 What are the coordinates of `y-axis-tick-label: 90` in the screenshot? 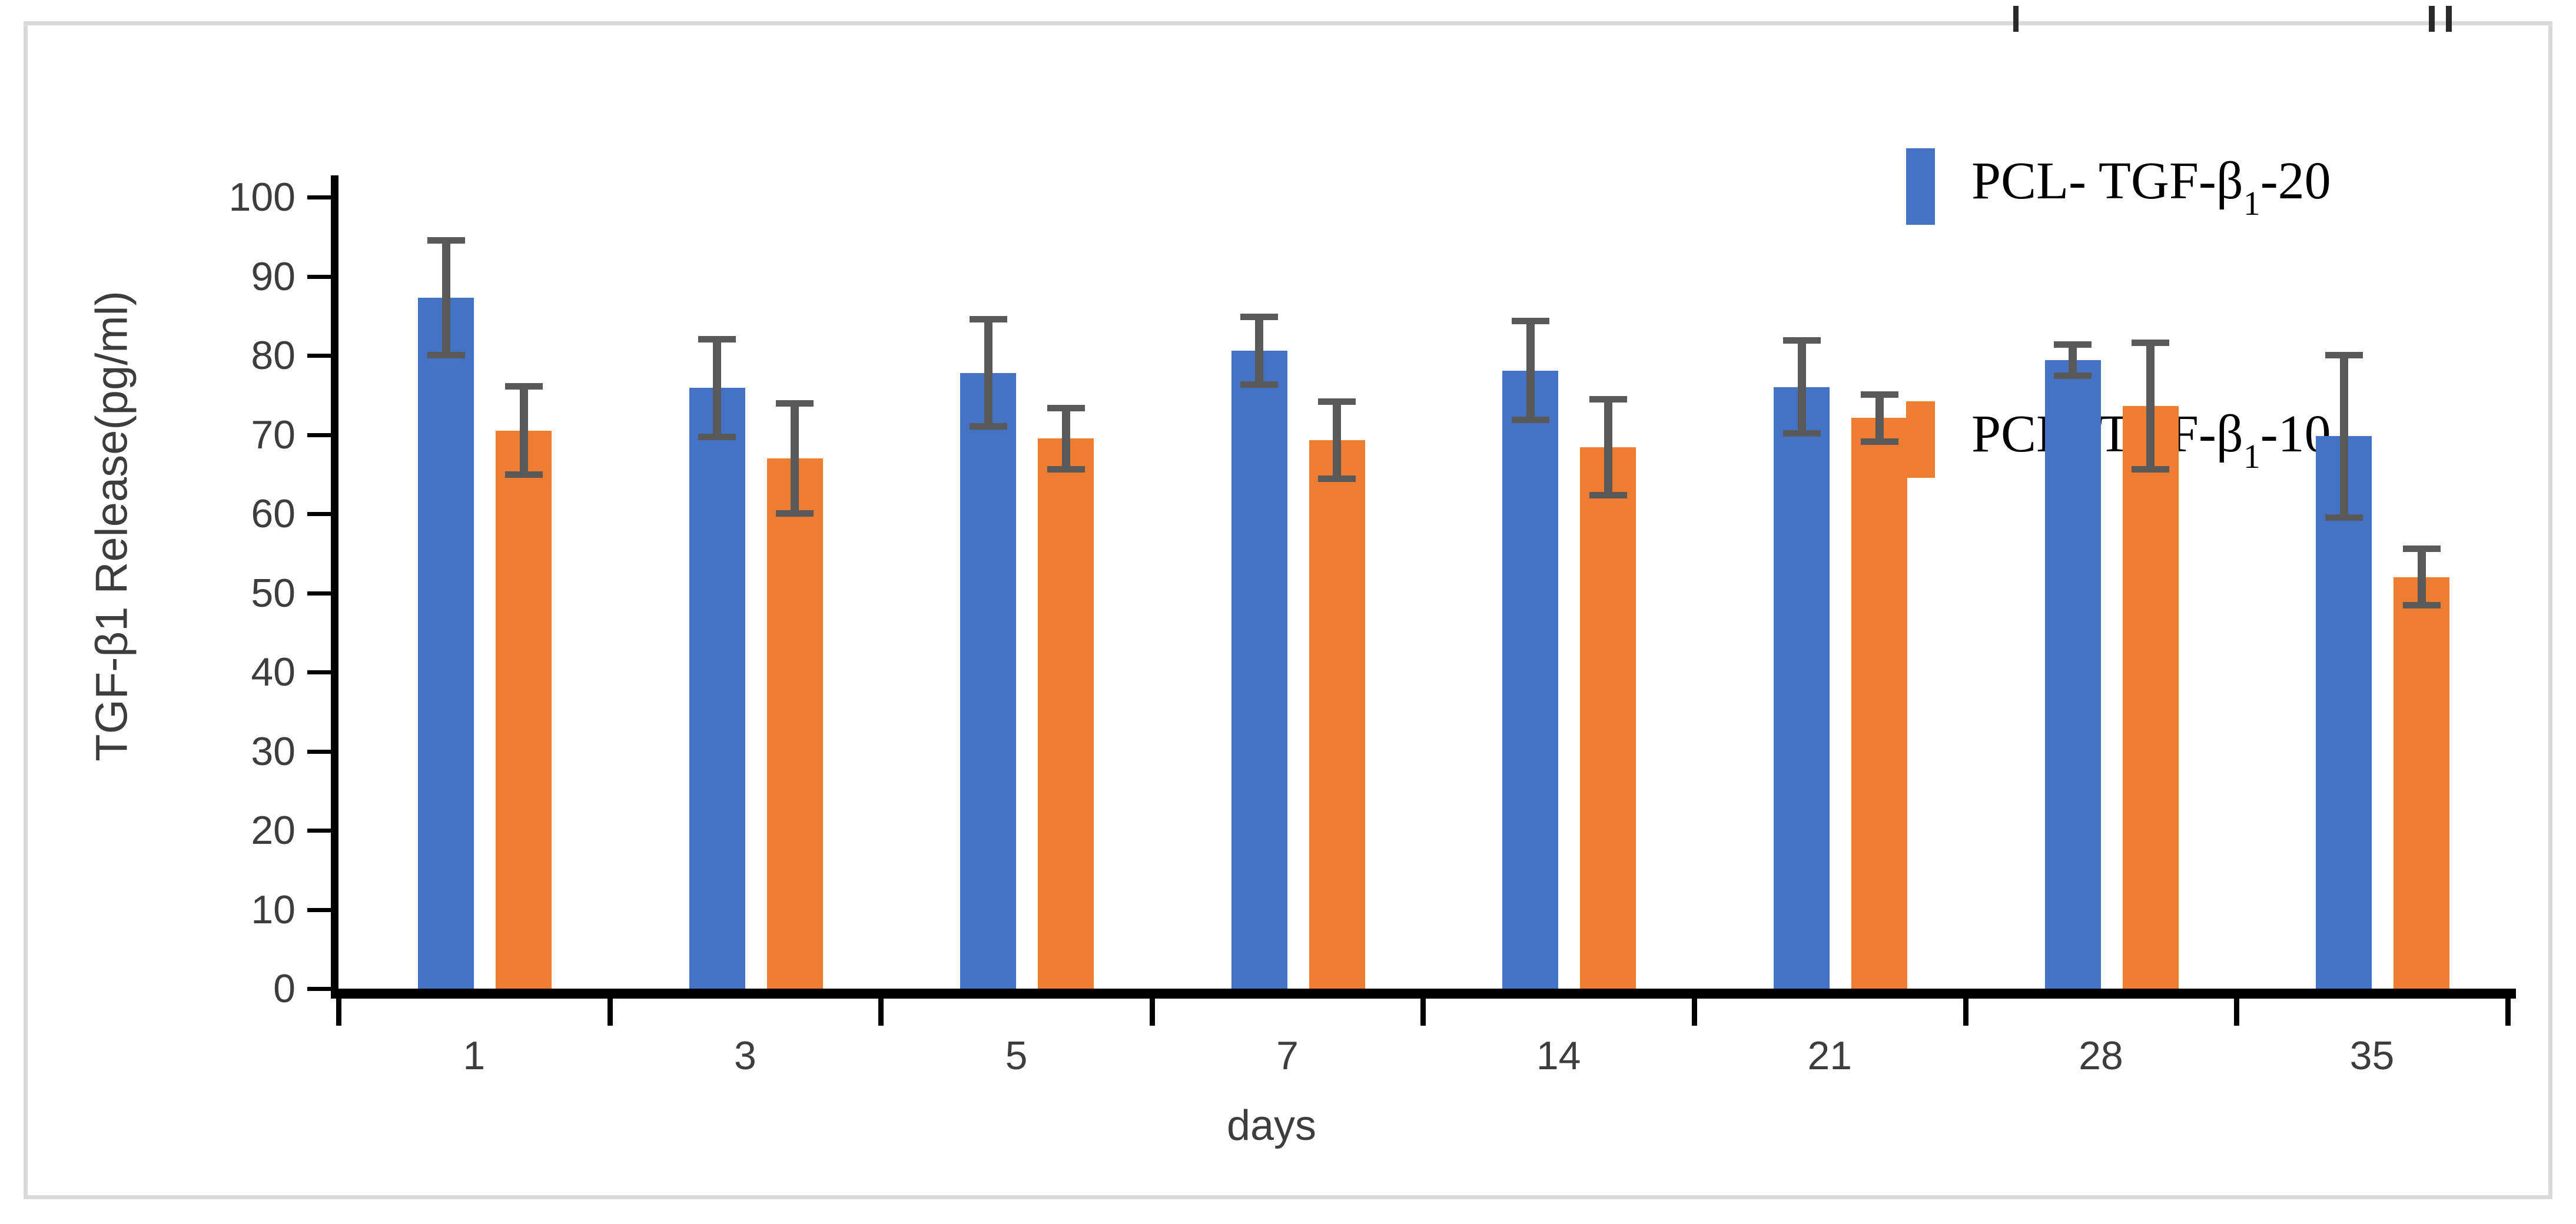 It's located at (273, 276).